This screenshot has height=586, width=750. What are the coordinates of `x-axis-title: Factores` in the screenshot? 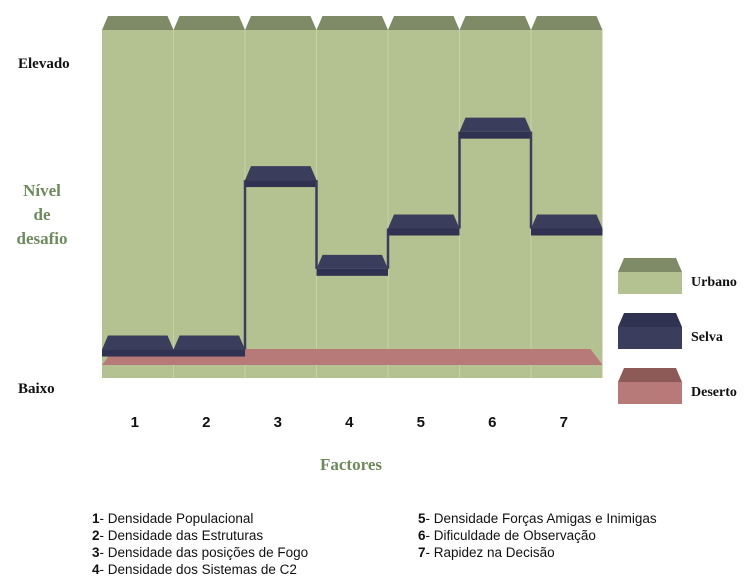 It's located at (351, 464).